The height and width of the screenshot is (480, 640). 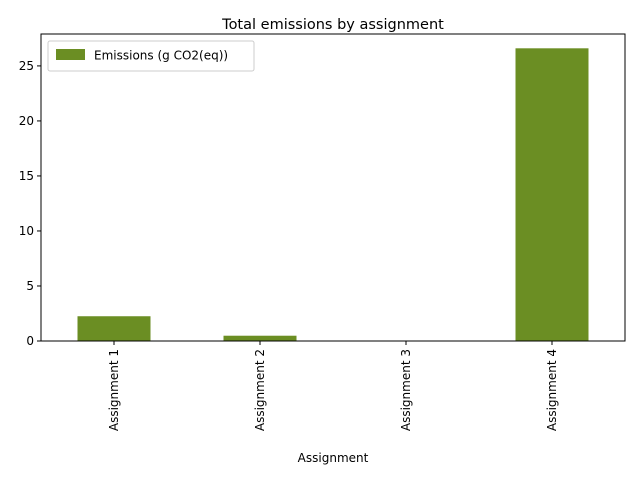 What do you see at coordinates (30, 203) in the screenshot?
I see `y-axis-ticks: 0 5 10 15 20 25` at bounding box center [30, 203].